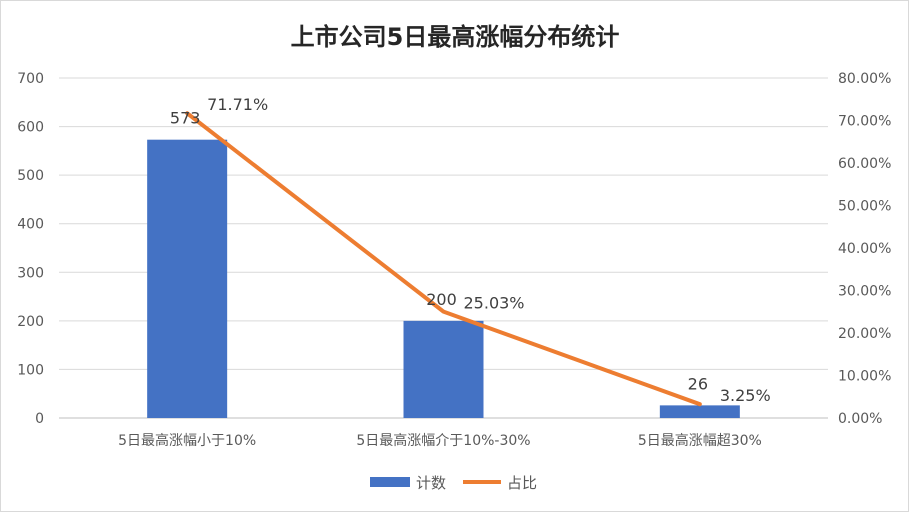 This screenshot has width=909, height=513. What do you see at coordinates (860, 419) in the screenshot?
I see `right-axis-tick-label: 0.00%` at bounding box center [860, 419].